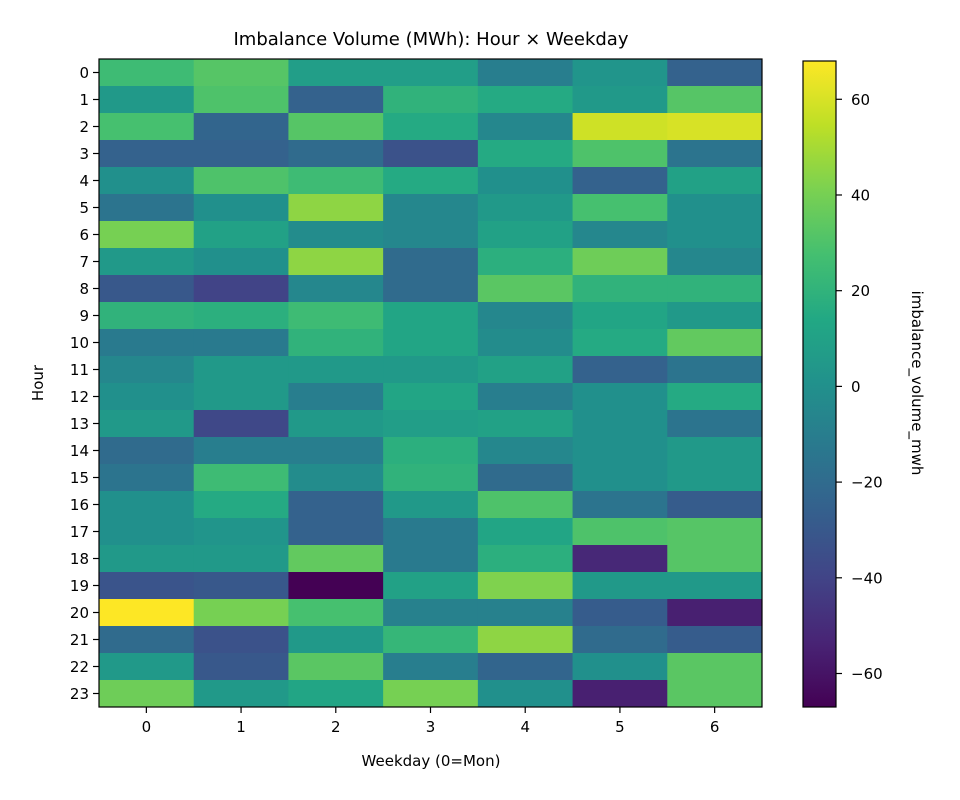 The height and width of the screenshot is (800, 960). What do you see at coordinates (79, 559) in the screenshot?
I see `y-tick-label: 18` at bounding box center [79, 559].